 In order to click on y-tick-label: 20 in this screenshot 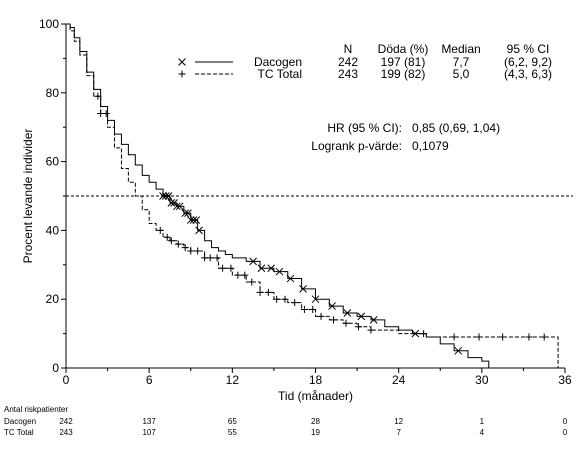, I will do `click(53, 299)`.